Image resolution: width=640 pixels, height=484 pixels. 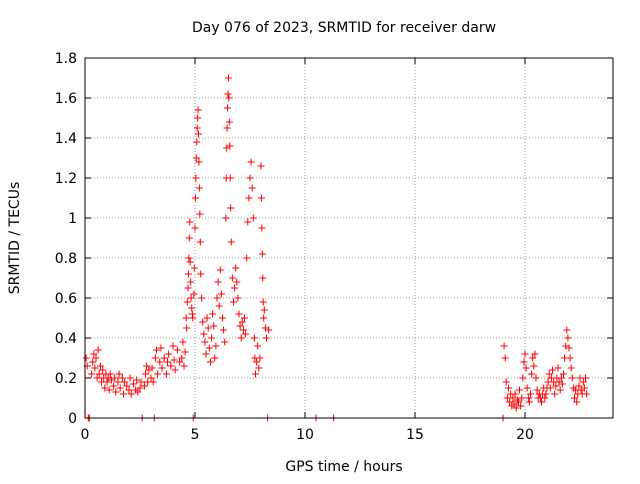 I want to click on y-axis-label: SRMTID / TECUs, so click(x=15, y=238).